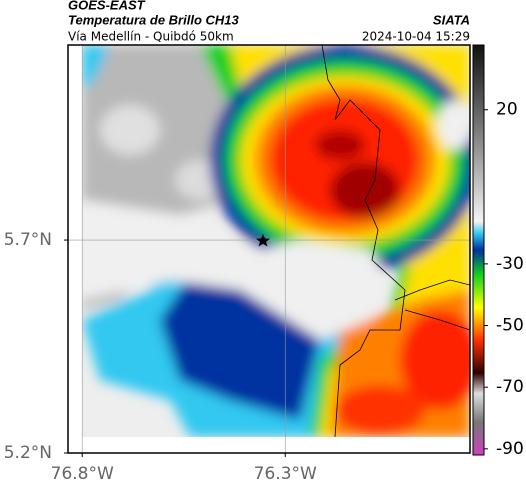 This screenshot has height=491, width=526. Describe the element at coordinates (451, 19) in the screenshot. I see `source-label: SIATA` at that location.